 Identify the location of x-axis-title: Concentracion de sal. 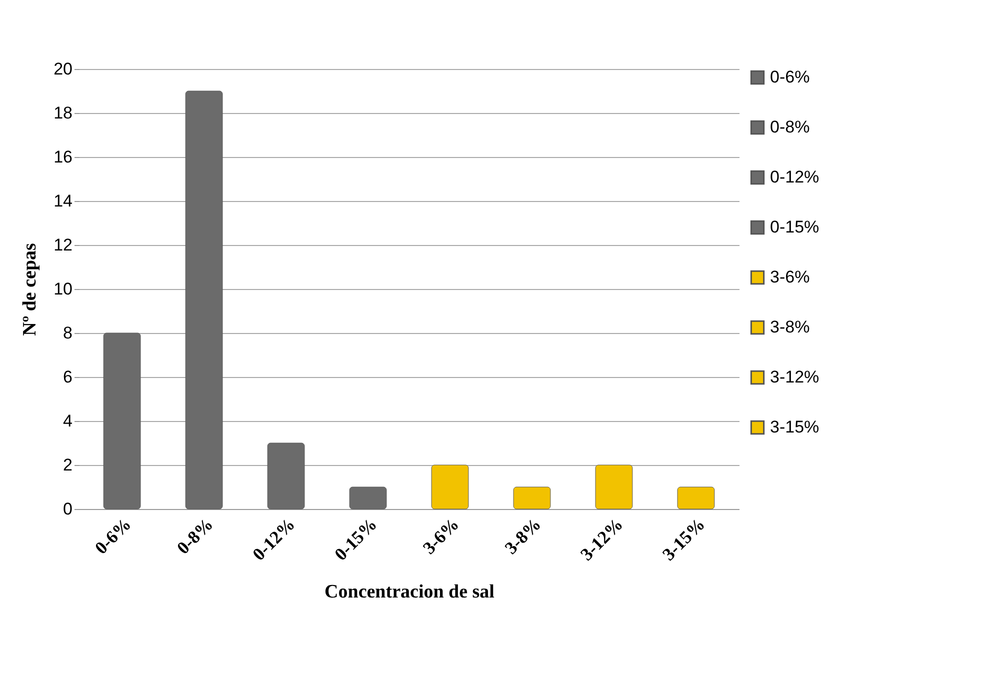
(409, 591).